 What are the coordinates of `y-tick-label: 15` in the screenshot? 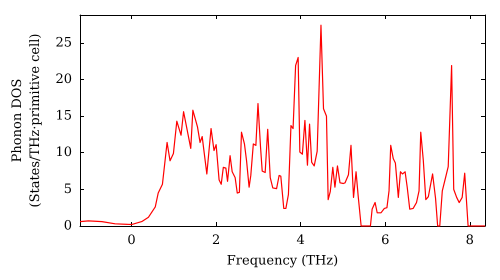 It's located at (63, 116).